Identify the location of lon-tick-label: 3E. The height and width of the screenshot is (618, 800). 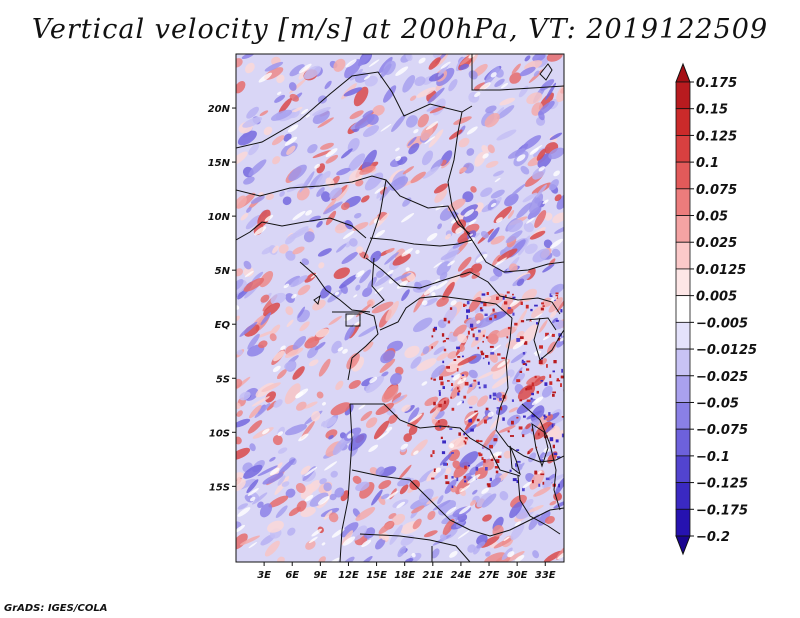
(264, 575).